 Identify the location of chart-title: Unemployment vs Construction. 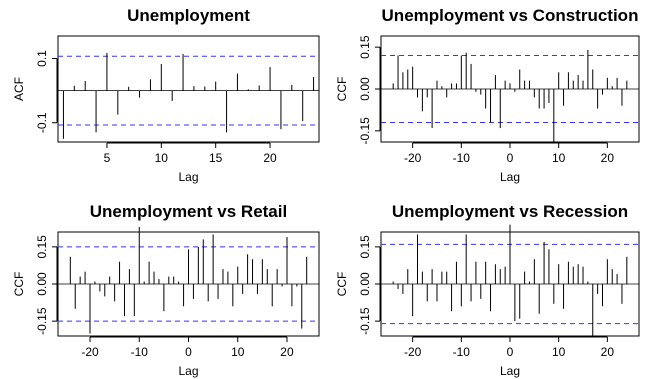
(510, 15).